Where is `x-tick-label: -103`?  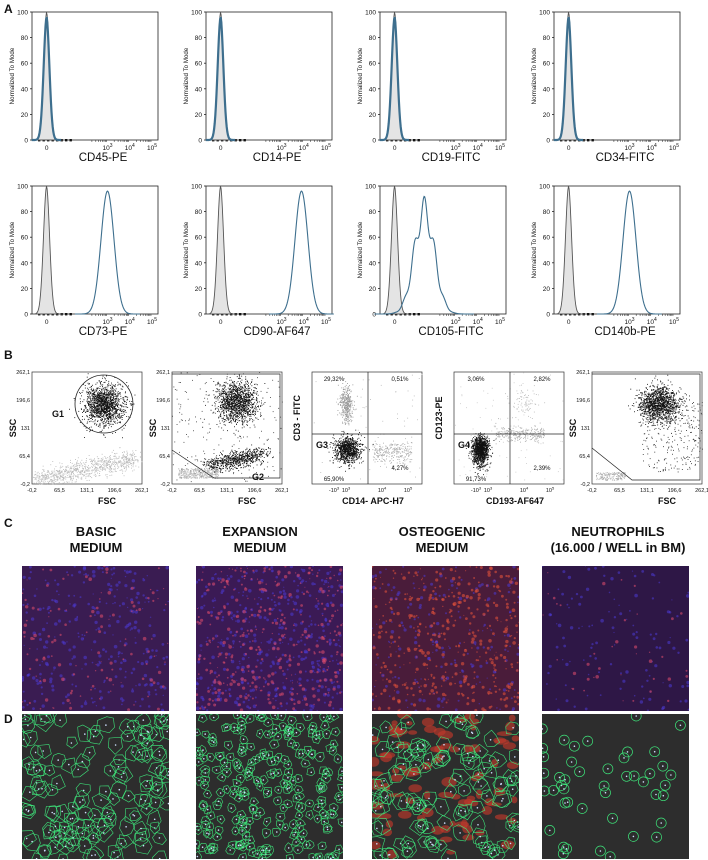 x-tick-label: -103 is located at coordinates (334, 490).